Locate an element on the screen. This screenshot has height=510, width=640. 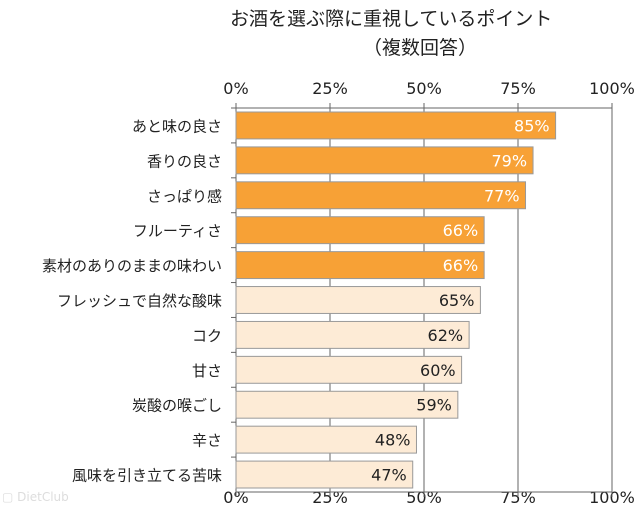
chart-title: お酒を選ぶ際に重視しているポイント is located at coordinates (391, 19).